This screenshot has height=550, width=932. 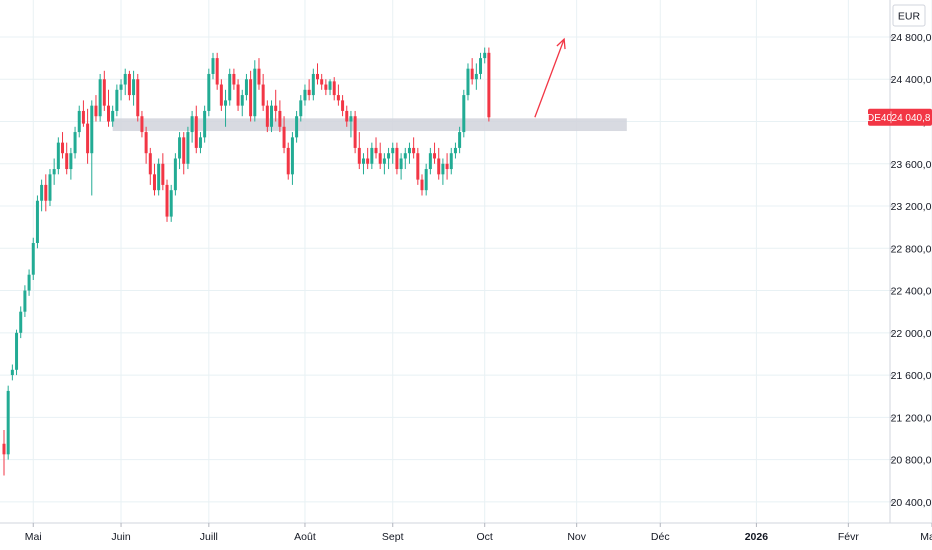 I want to click on projection-arrow, so click(x=550, y=77).